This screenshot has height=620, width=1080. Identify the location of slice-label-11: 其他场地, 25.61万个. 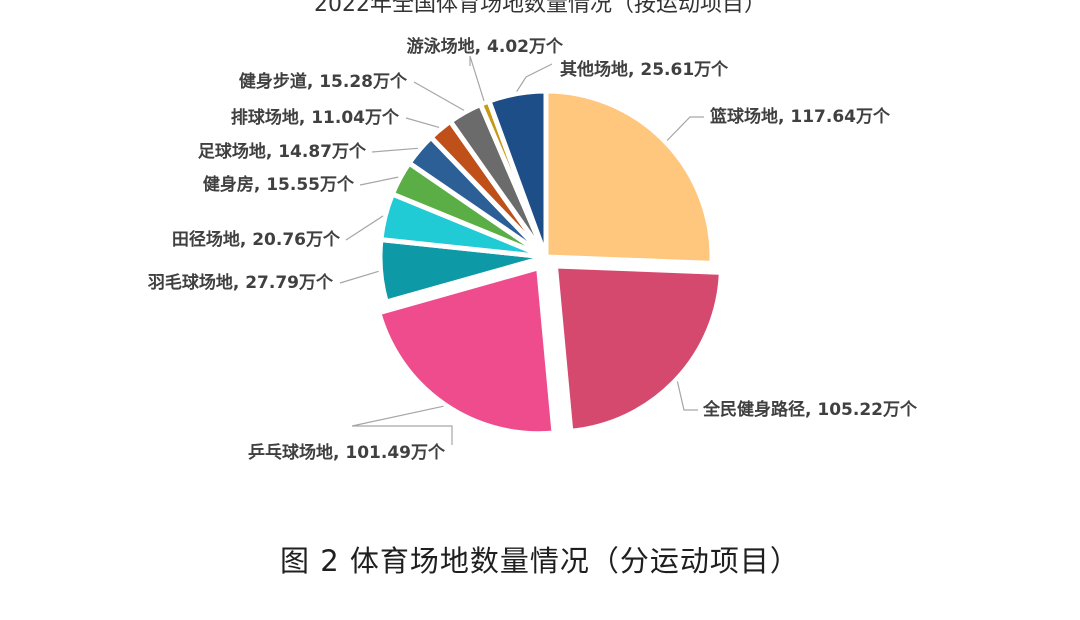
(644, 69).